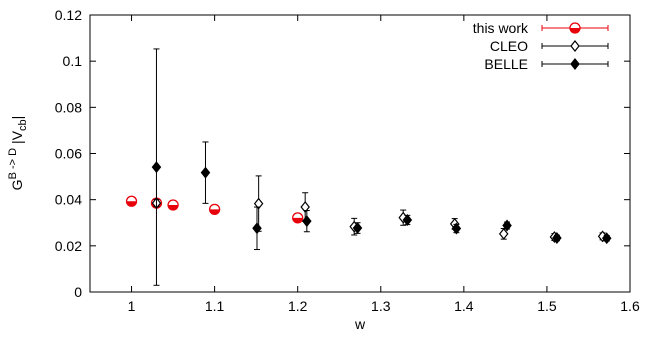 This screenshot has width=652, height=337. I want to click on y-axis-label-sub: cb, so click(23, 125).